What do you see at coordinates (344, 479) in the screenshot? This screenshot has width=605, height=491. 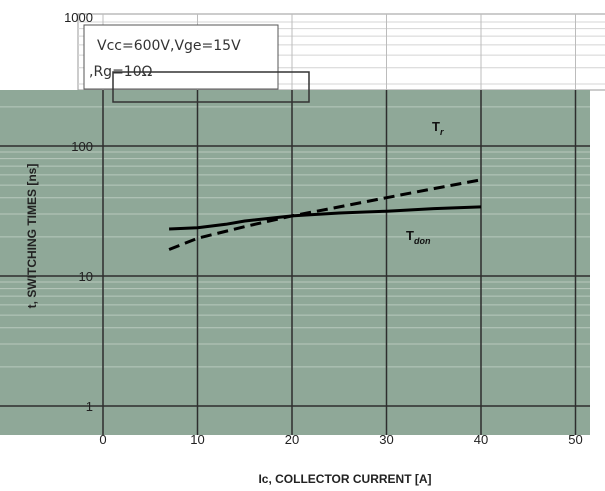 I see `x-axis-label: Ic, COLLECTOR CURRENT [A]` at bounding box center [344, 479].